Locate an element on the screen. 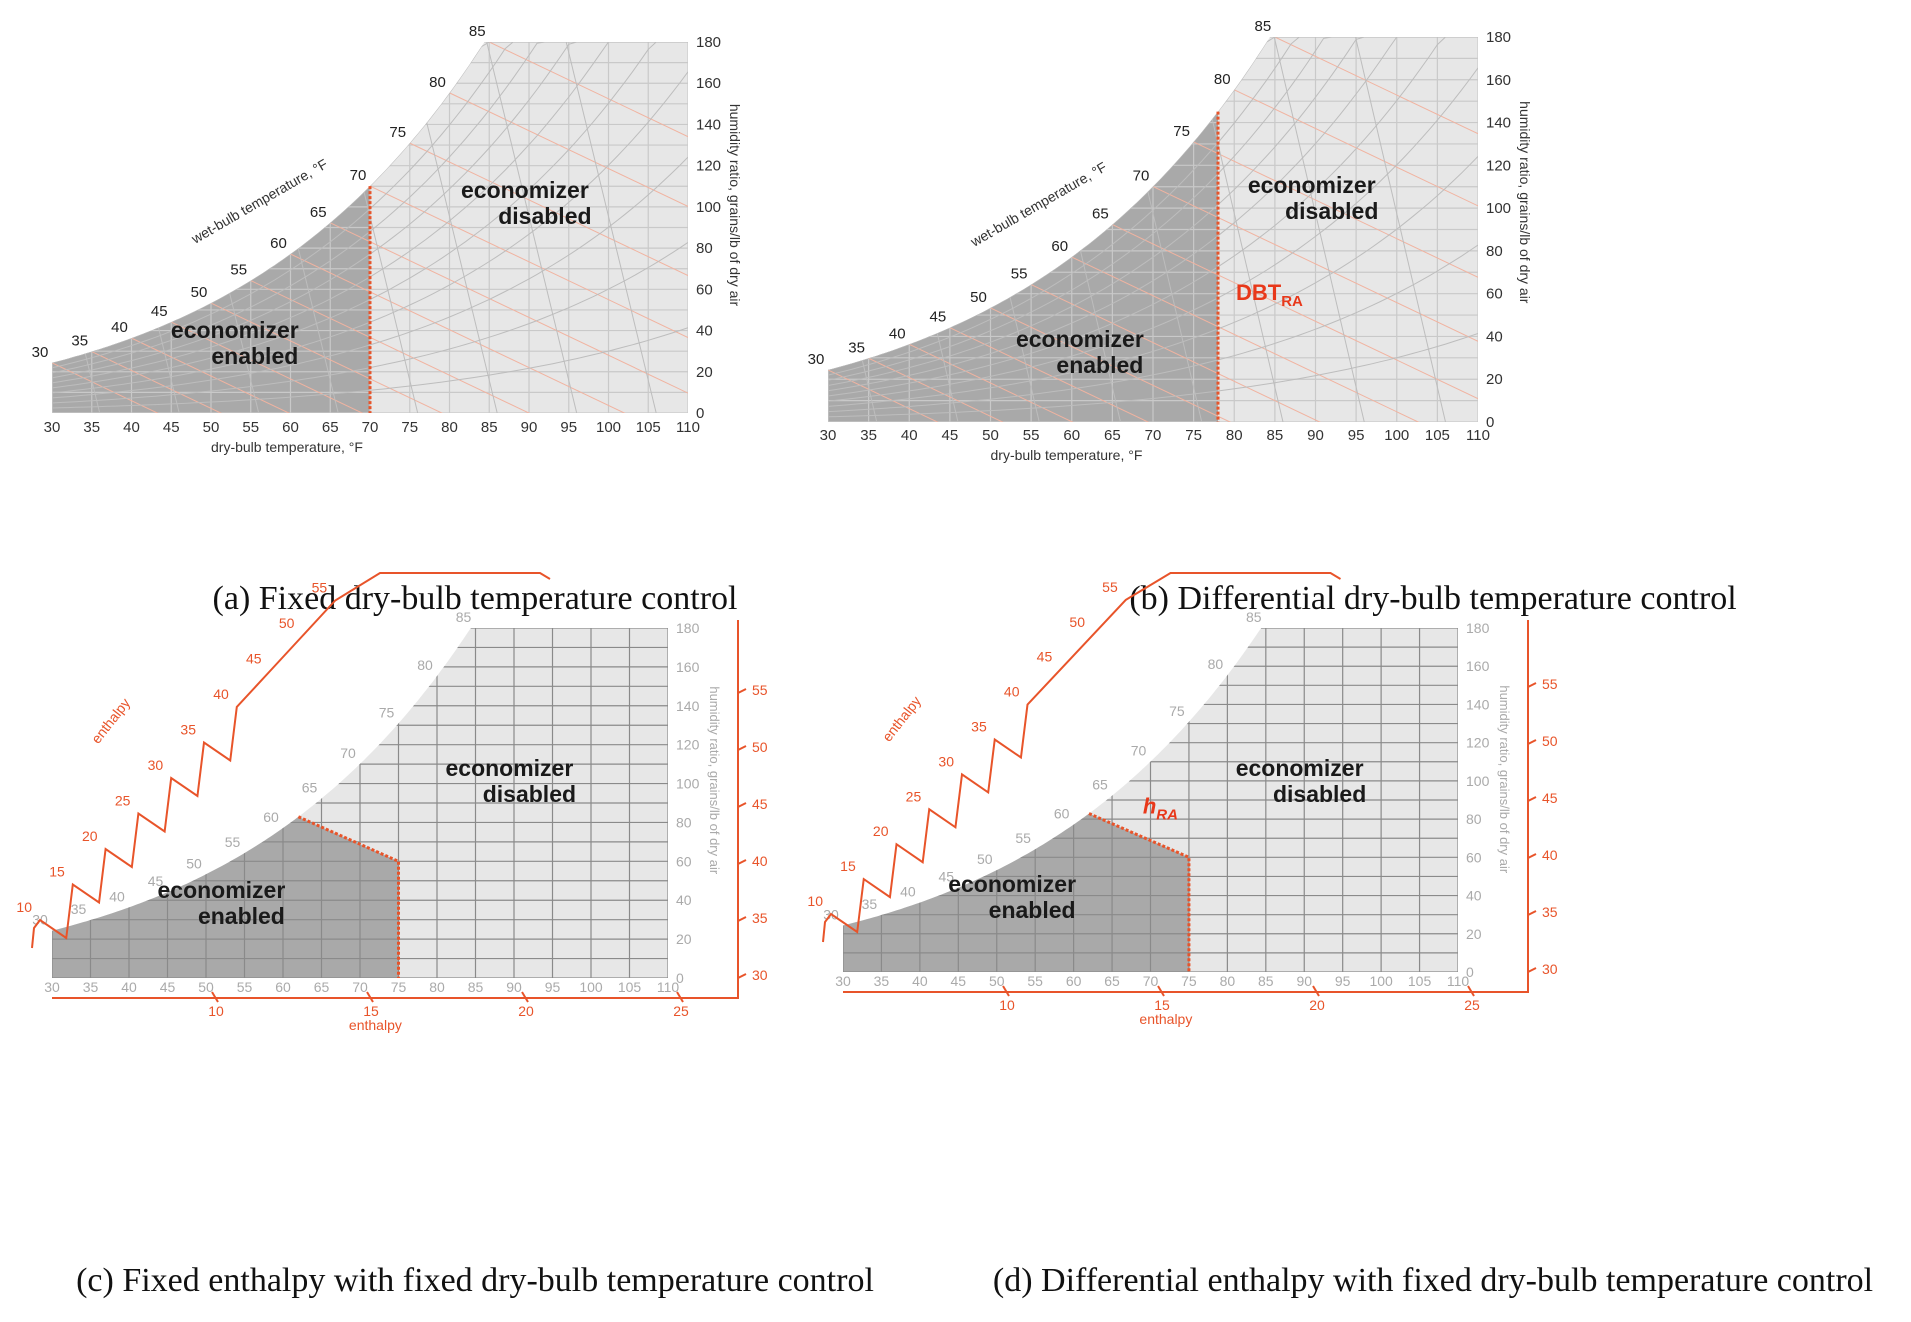 The image size is (1911, 1322). humidity-tick-label: 80 is located at coordinates (1494, 251).